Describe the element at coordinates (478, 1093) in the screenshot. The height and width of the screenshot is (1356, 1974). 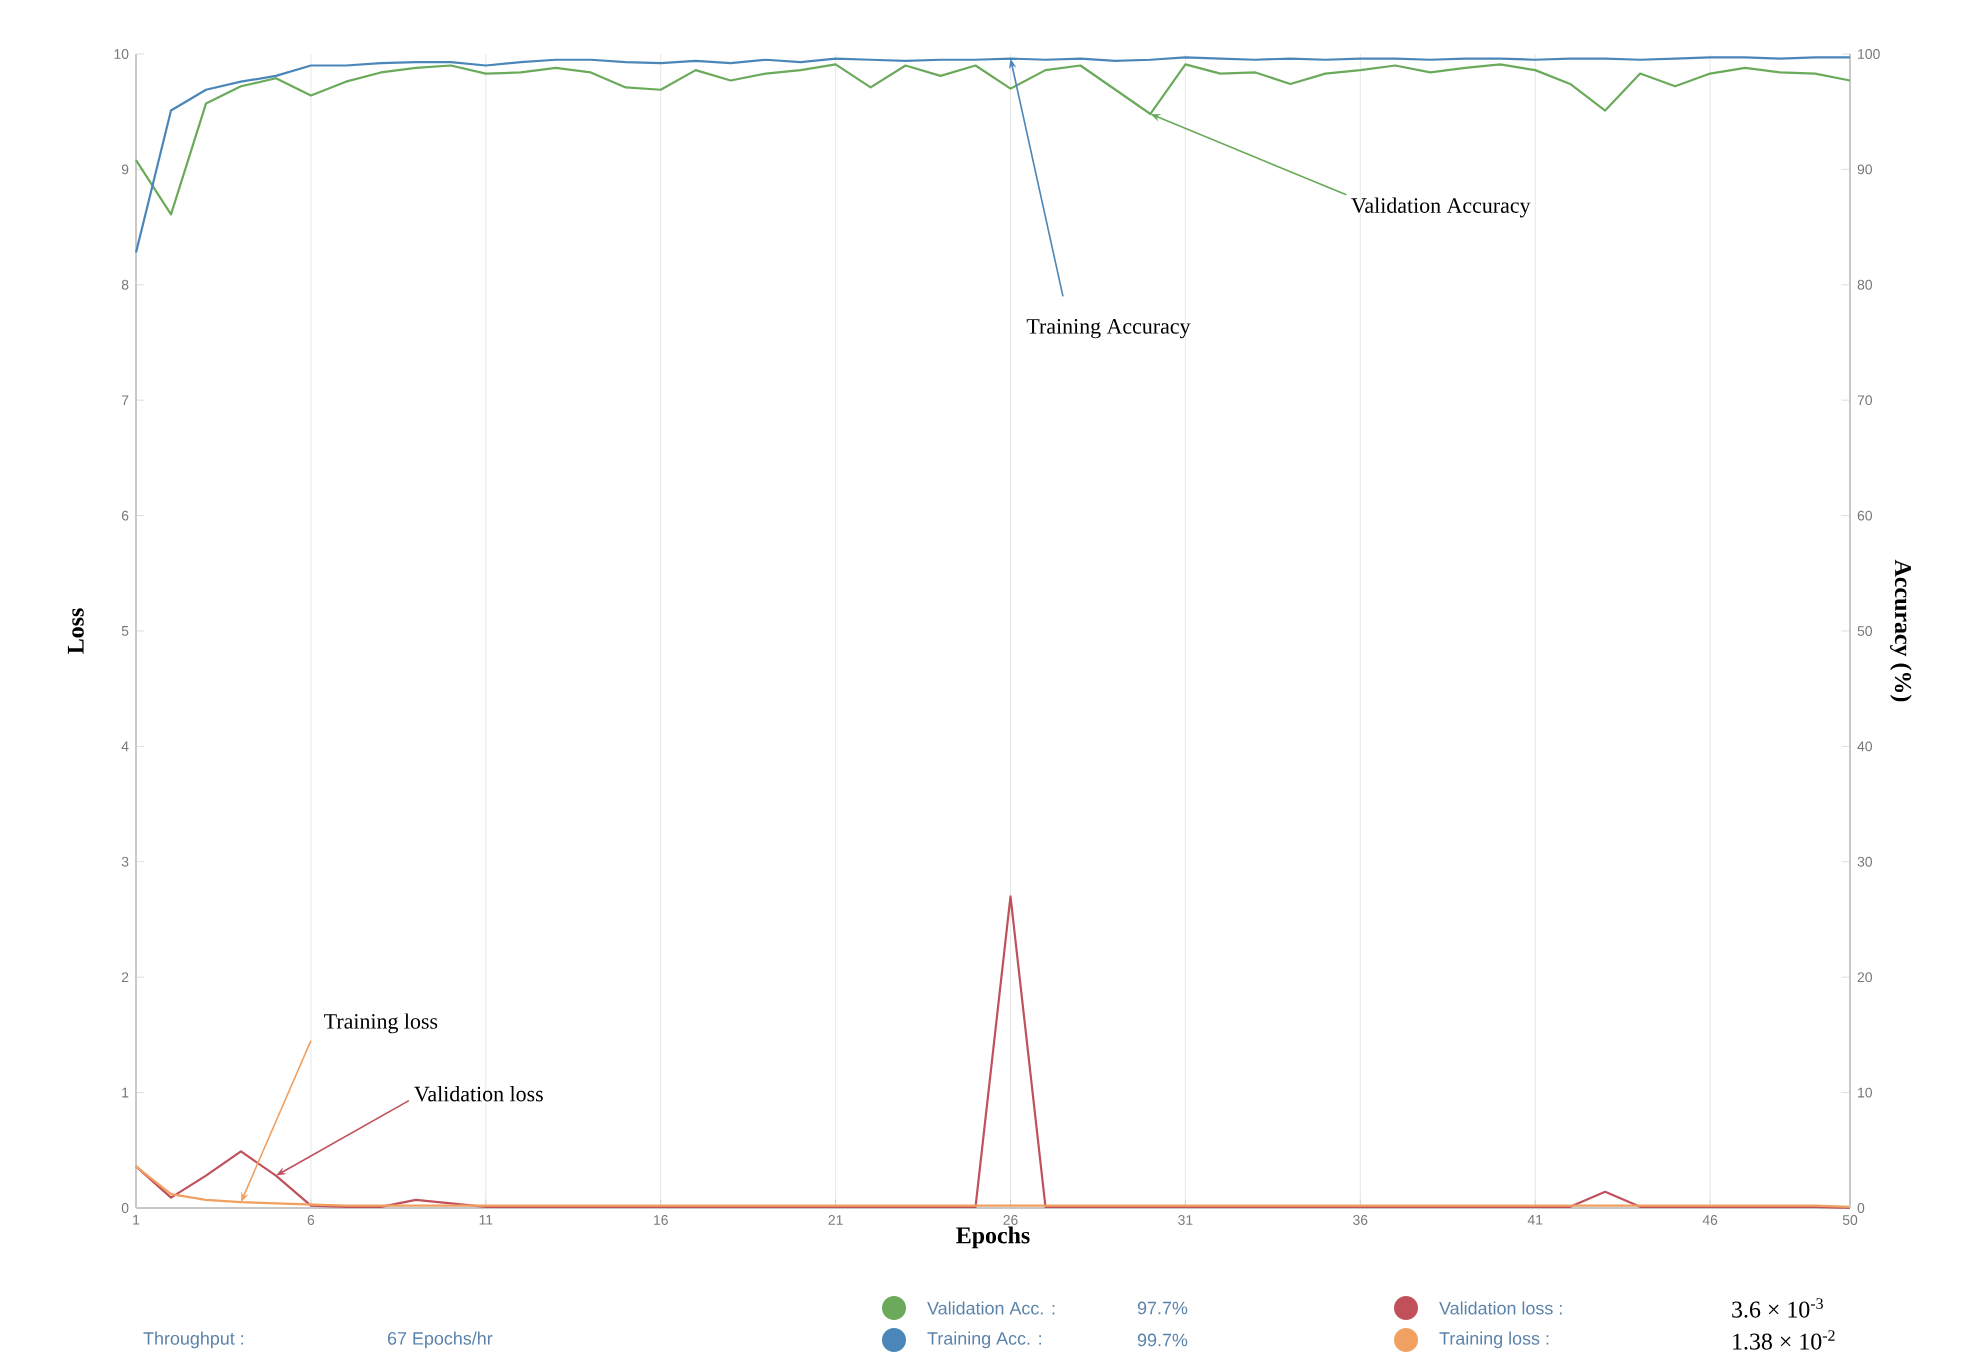
I see `text: Validation loss` at that location.